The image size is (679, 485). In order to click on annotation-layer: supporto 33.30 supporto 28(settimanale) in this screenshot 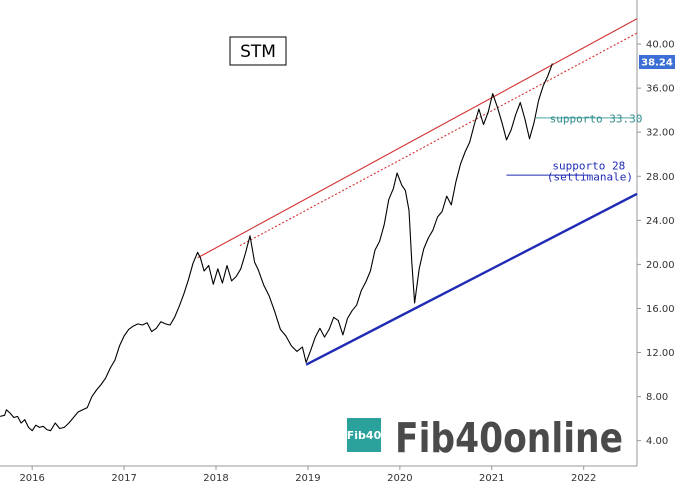, I will do `click(594, 147)`.